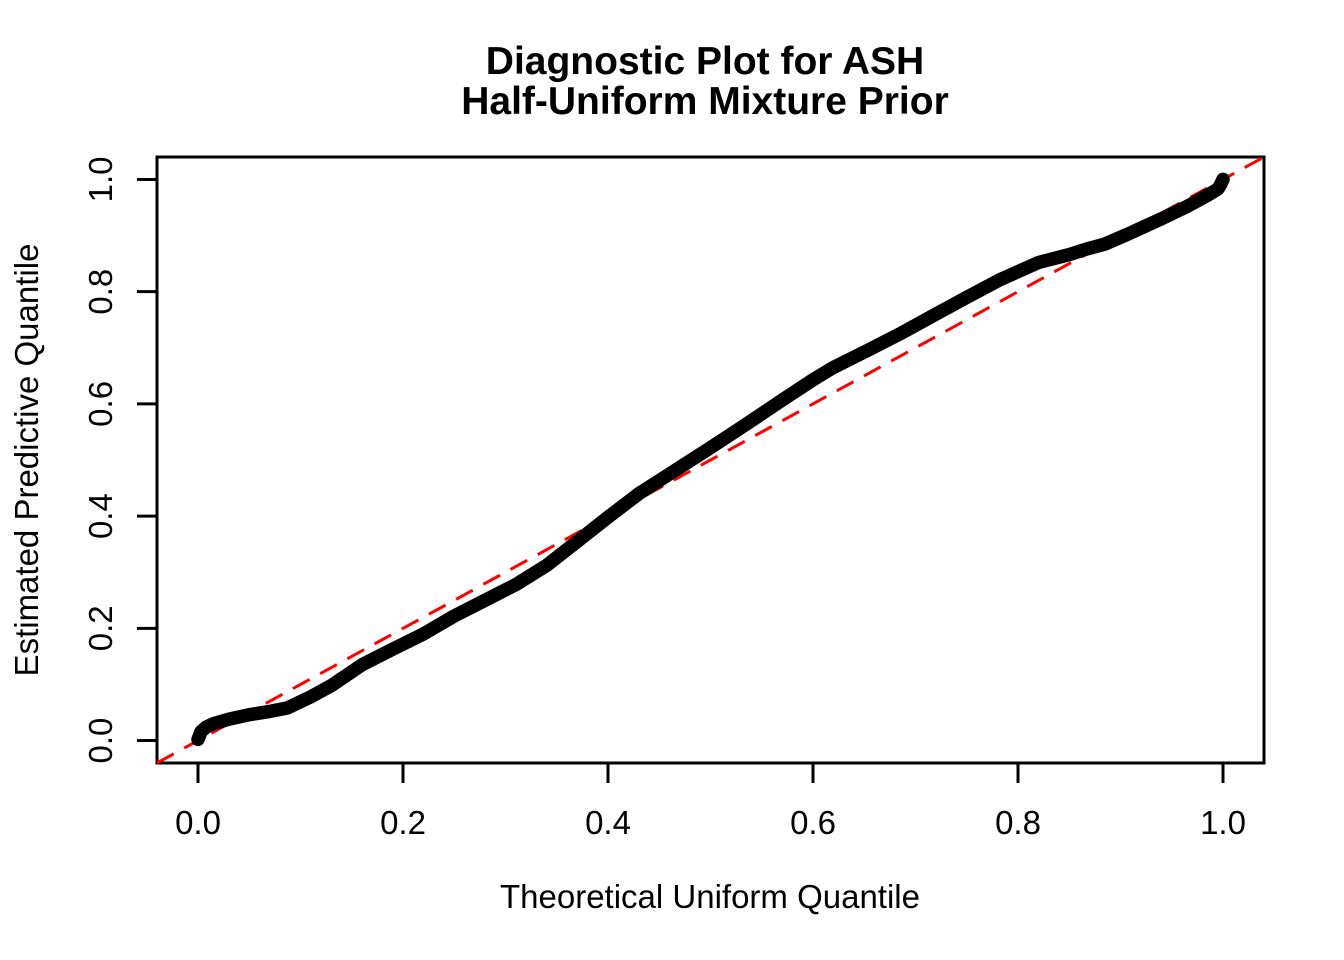 Image resolution: width=1344 pixels, height=960 pixels. What do you see at coordinates (403, 822) in the screenshot?
I see `x-axis-tick-label: 0.2` at bounding box center [403, 822].